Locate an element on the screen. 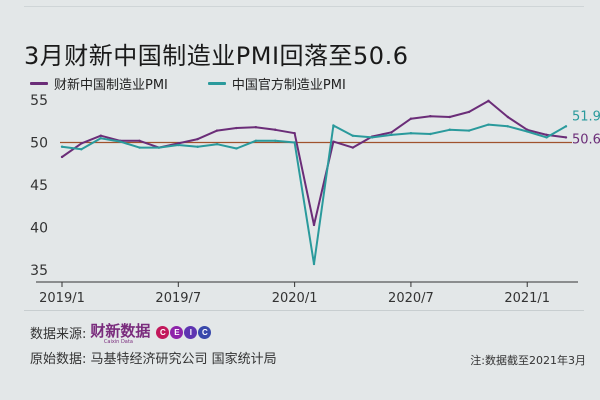  caixin-data-logo-text: 财新数据 is located at coordinates (120, 331).